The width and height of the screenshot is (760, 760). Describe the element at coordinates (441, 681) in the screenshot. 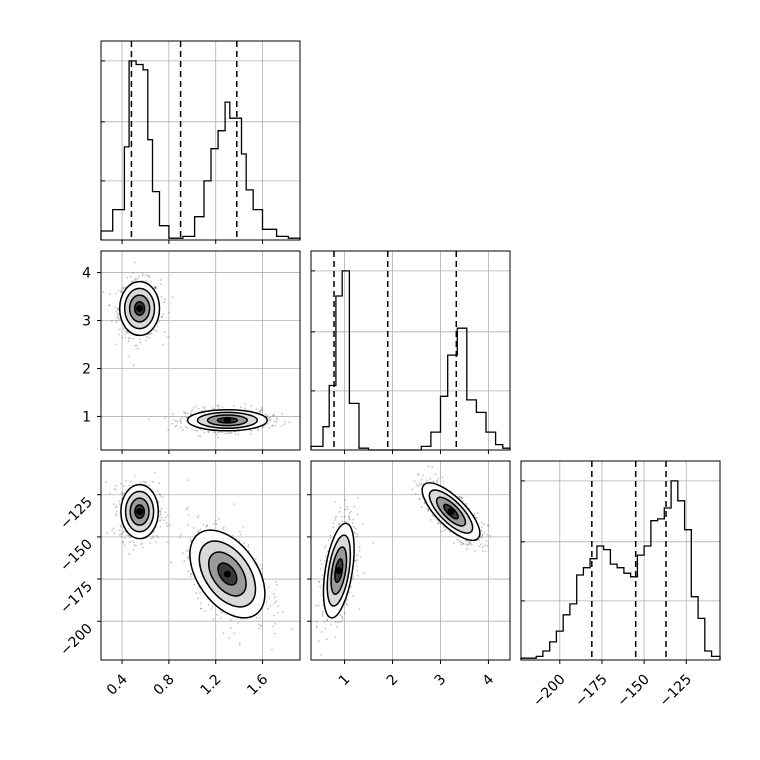

I see `x-tick-label: 3` at that location.